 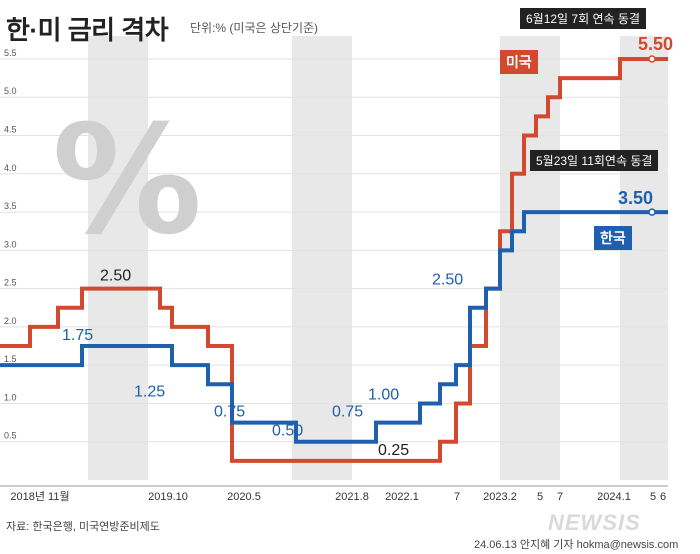 What do you see at coordinates (457, 497) in the screenshot?
I see `x-tick-label-5: 7` at bounding box center [457, 497].